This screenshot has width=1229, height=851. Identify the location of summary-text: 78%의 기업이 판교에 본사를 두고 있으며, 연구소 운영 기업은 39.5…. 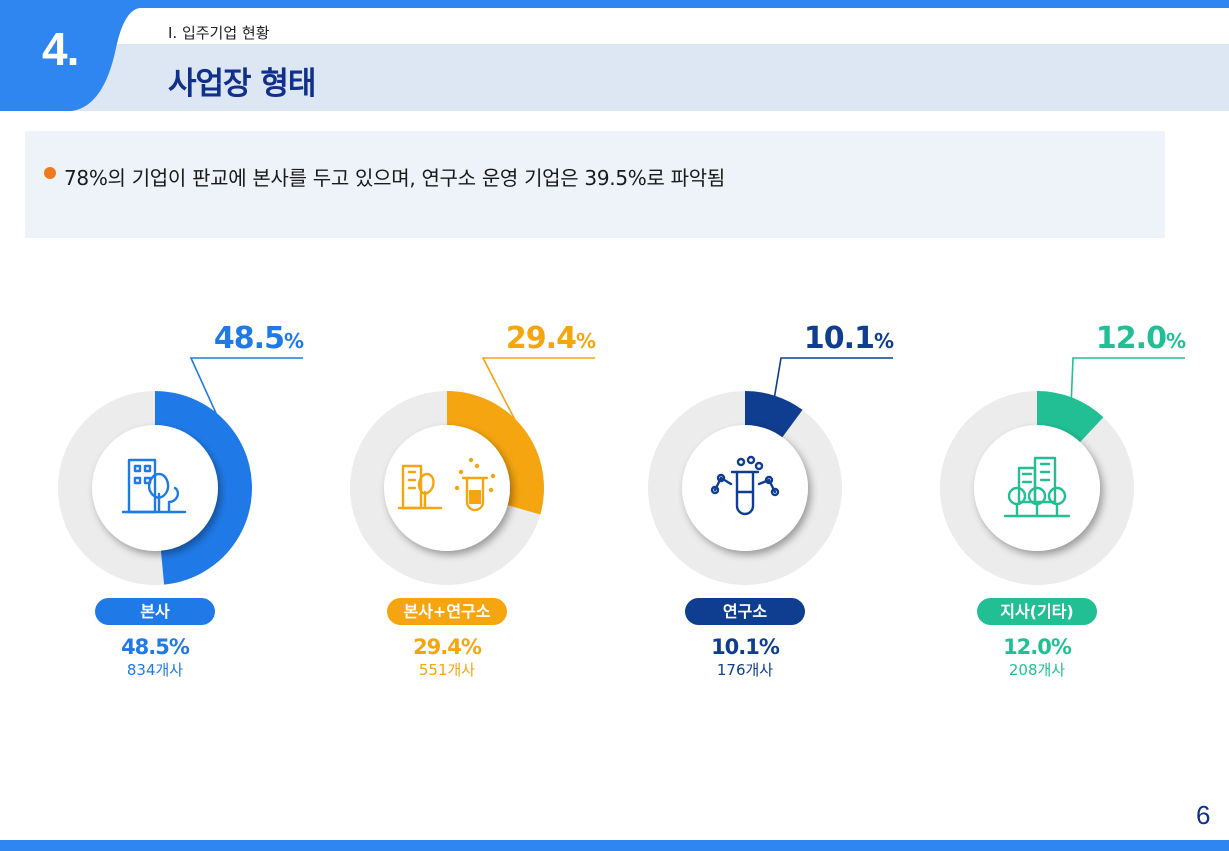
(394, 178).